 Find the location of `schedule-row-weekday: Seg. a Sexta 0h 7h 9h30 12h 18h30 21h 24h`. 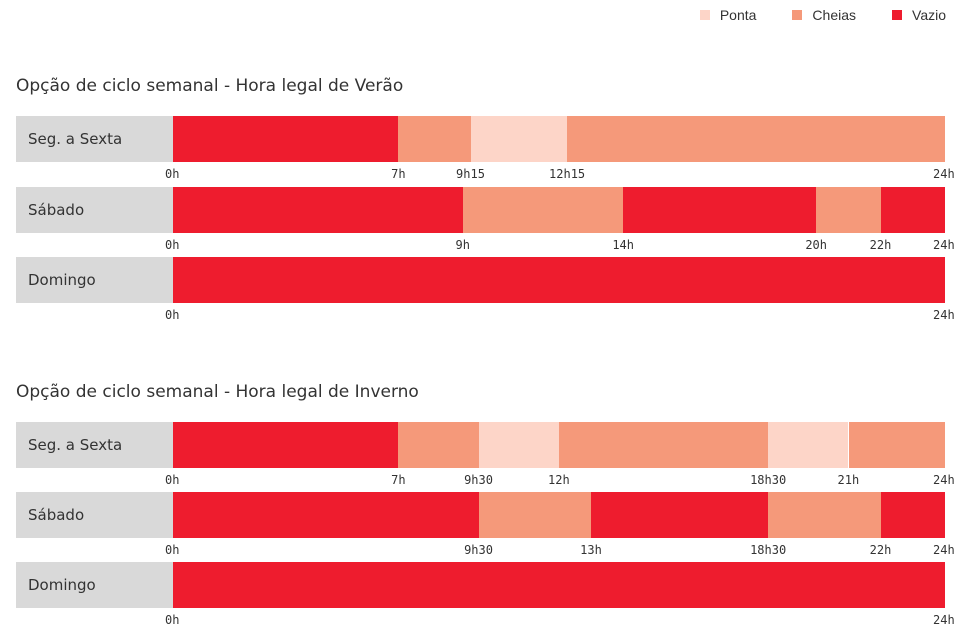

schedule-row-weekday: Seg. a Sexta 0h 7h 9h30 12h 18h30 21h 24h is located at coordinates (485, 457).